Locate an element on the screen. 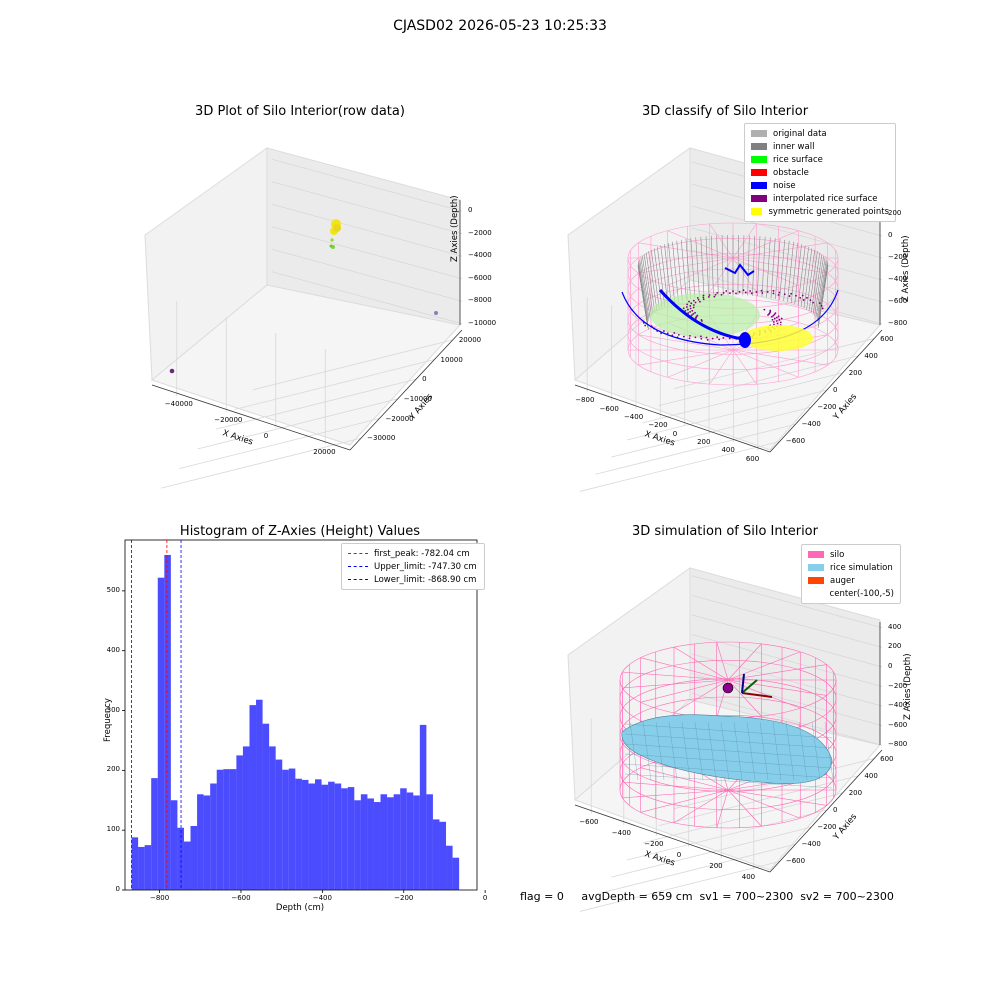 Image resolution: width=1000 pixels, height=1000 pixels. raw-x-tick: 0 is located at coordinates (266, 436).